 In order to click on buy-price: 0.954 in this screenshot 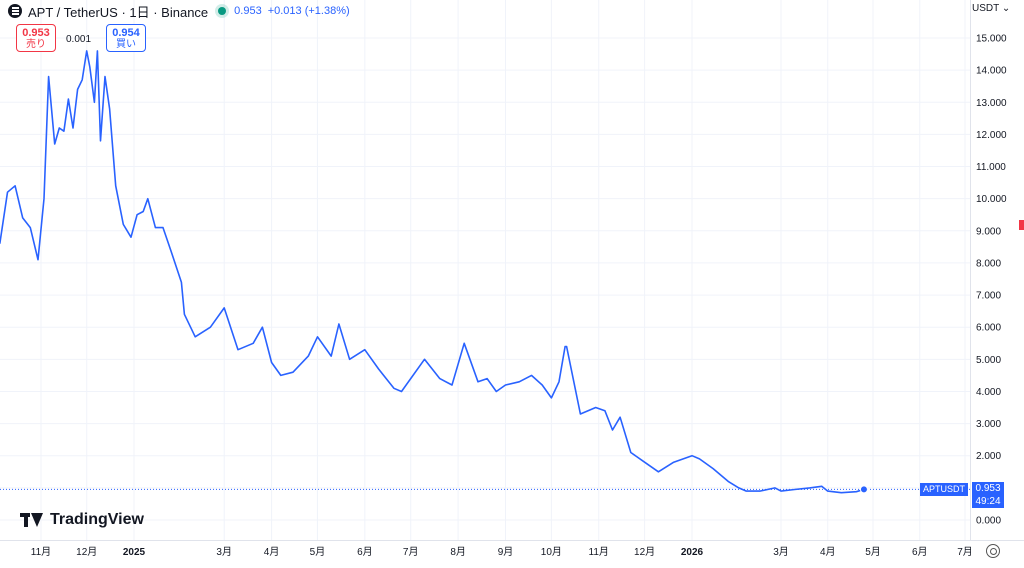, I will do `click(126, 33)`.